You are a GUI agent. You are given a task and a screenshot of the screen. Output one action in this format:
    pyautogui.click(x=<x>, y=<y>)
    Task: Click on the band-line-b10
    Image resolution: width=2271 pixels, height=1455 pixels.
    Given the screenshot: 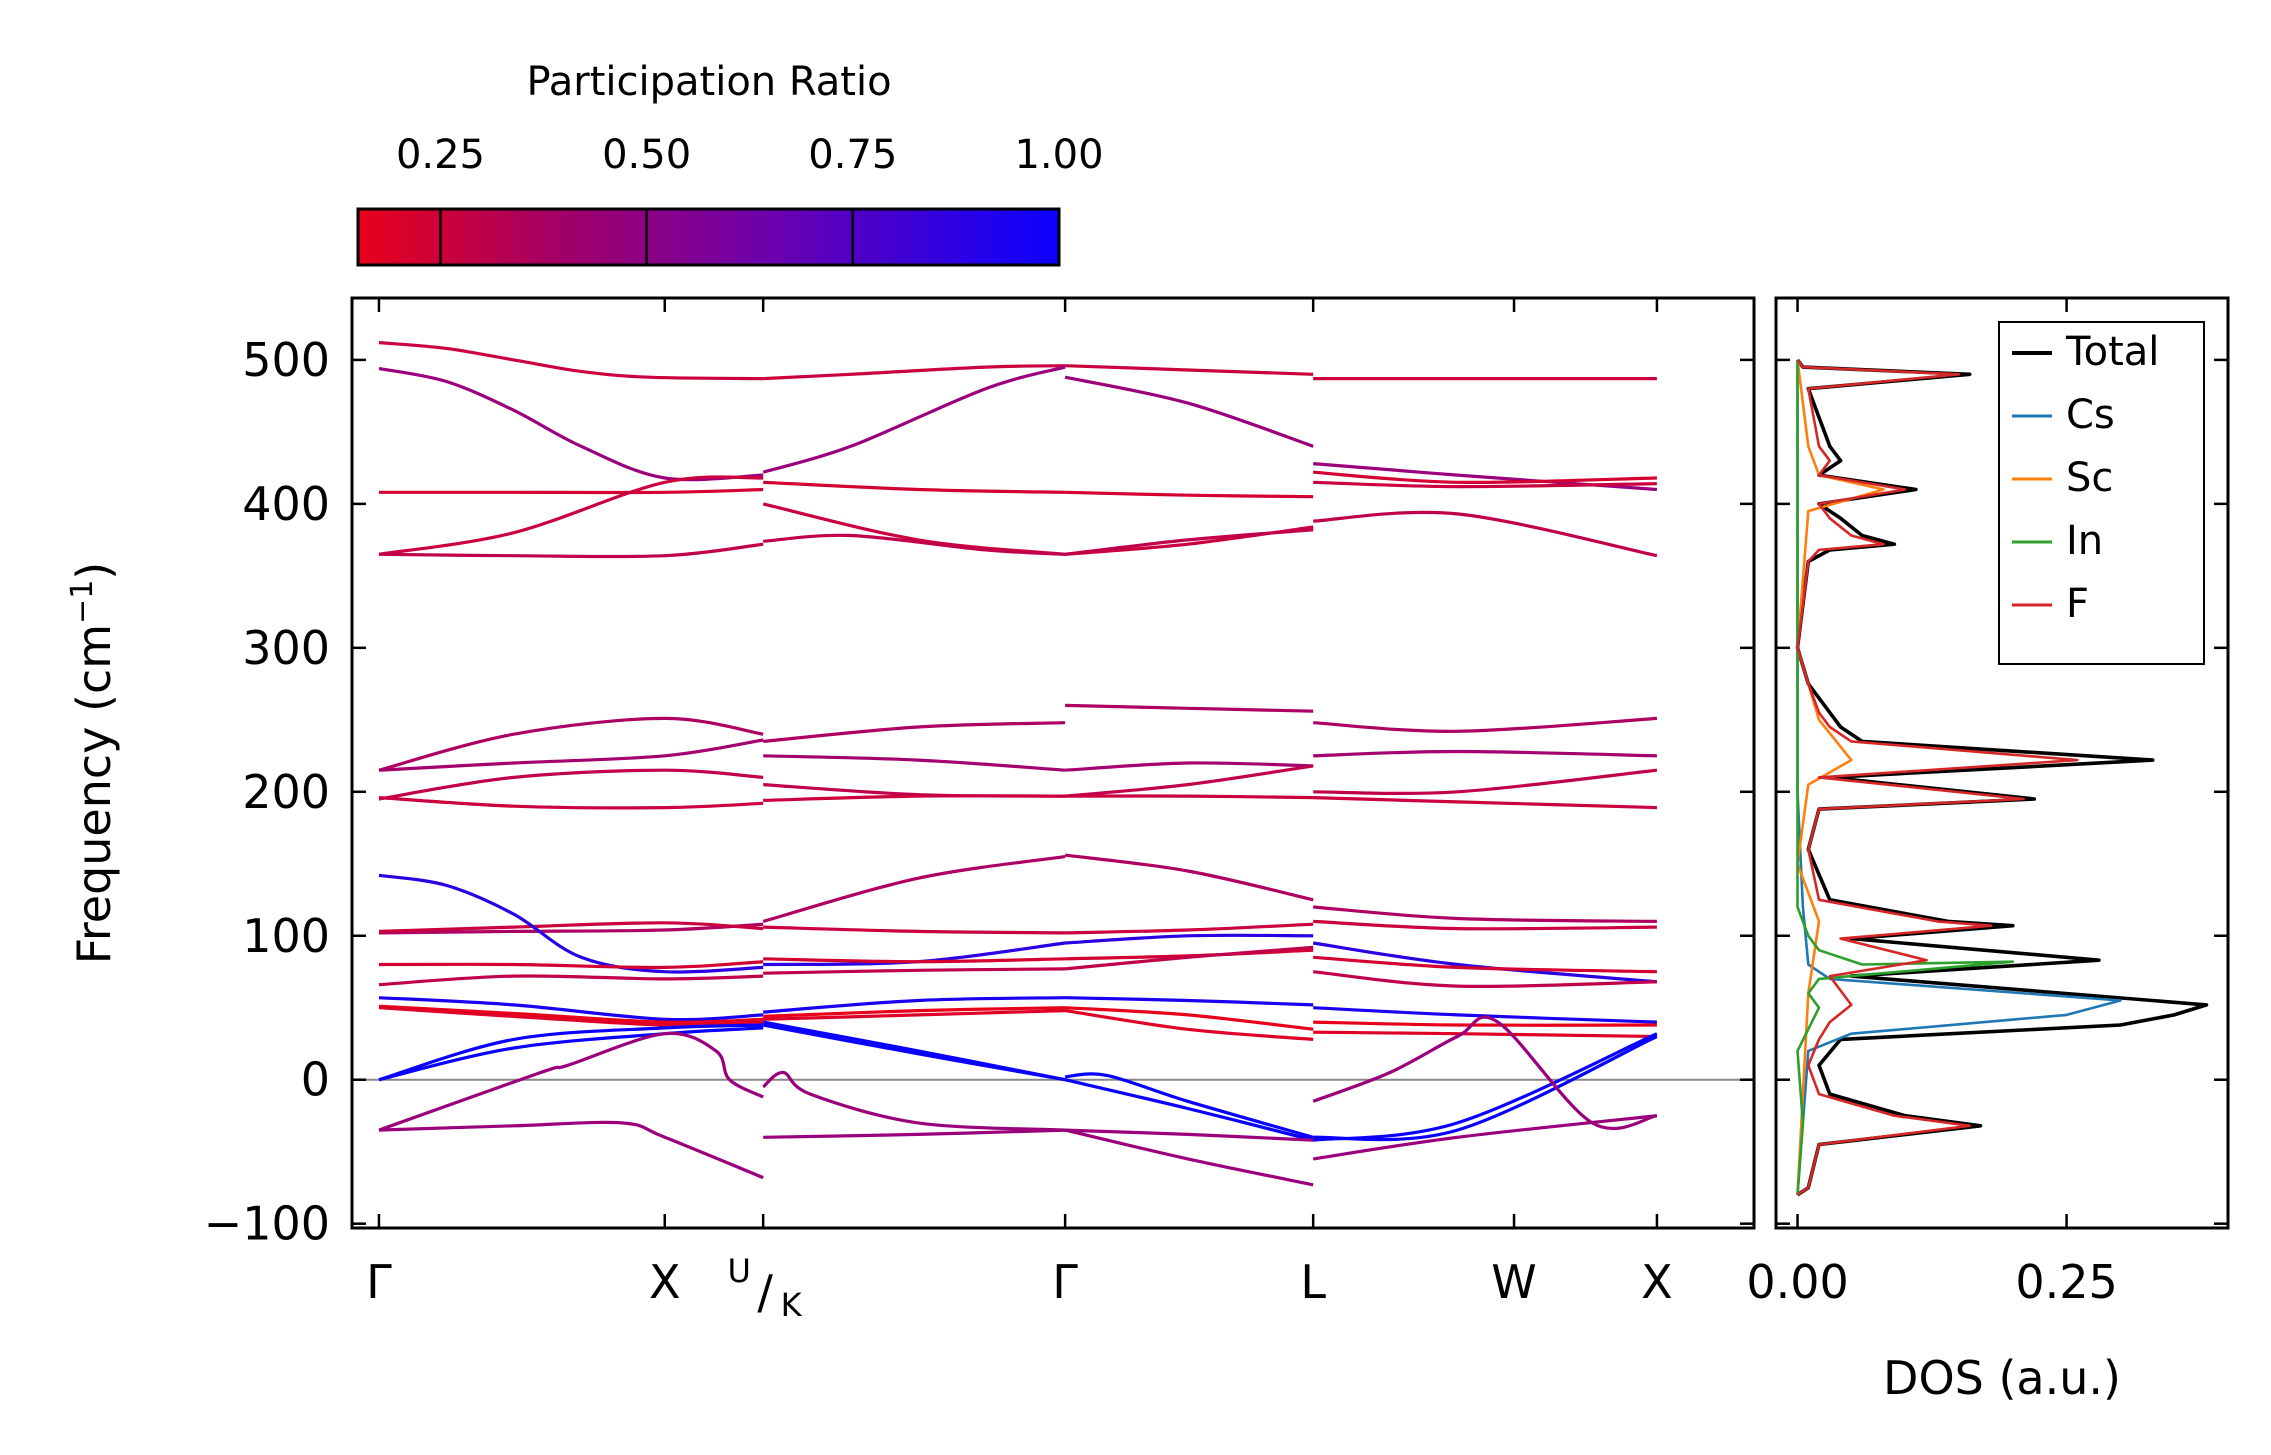 What is the action you would take?
    pyautogui.click(x=1189, y=877)
    